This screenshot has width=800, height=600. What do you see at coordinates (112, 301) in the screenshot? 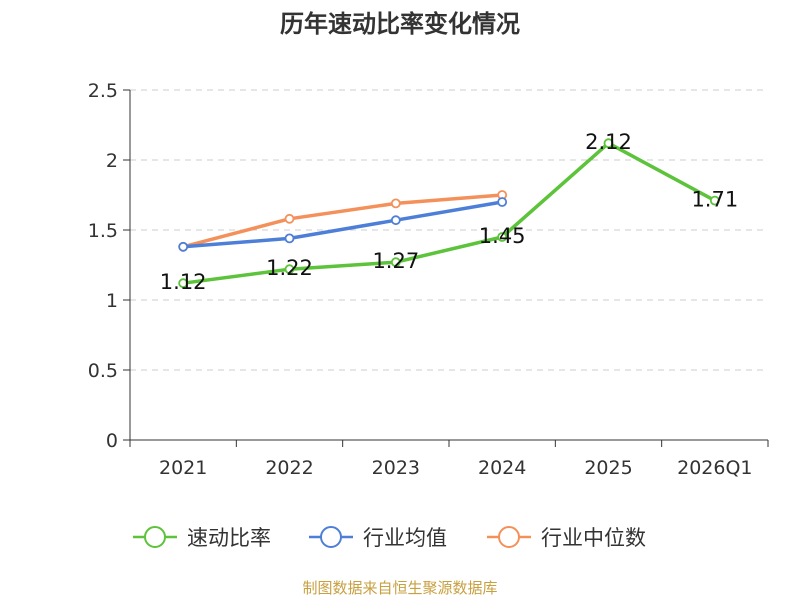
I see `y-tick-label: 1` at bounding box center [112, 301].